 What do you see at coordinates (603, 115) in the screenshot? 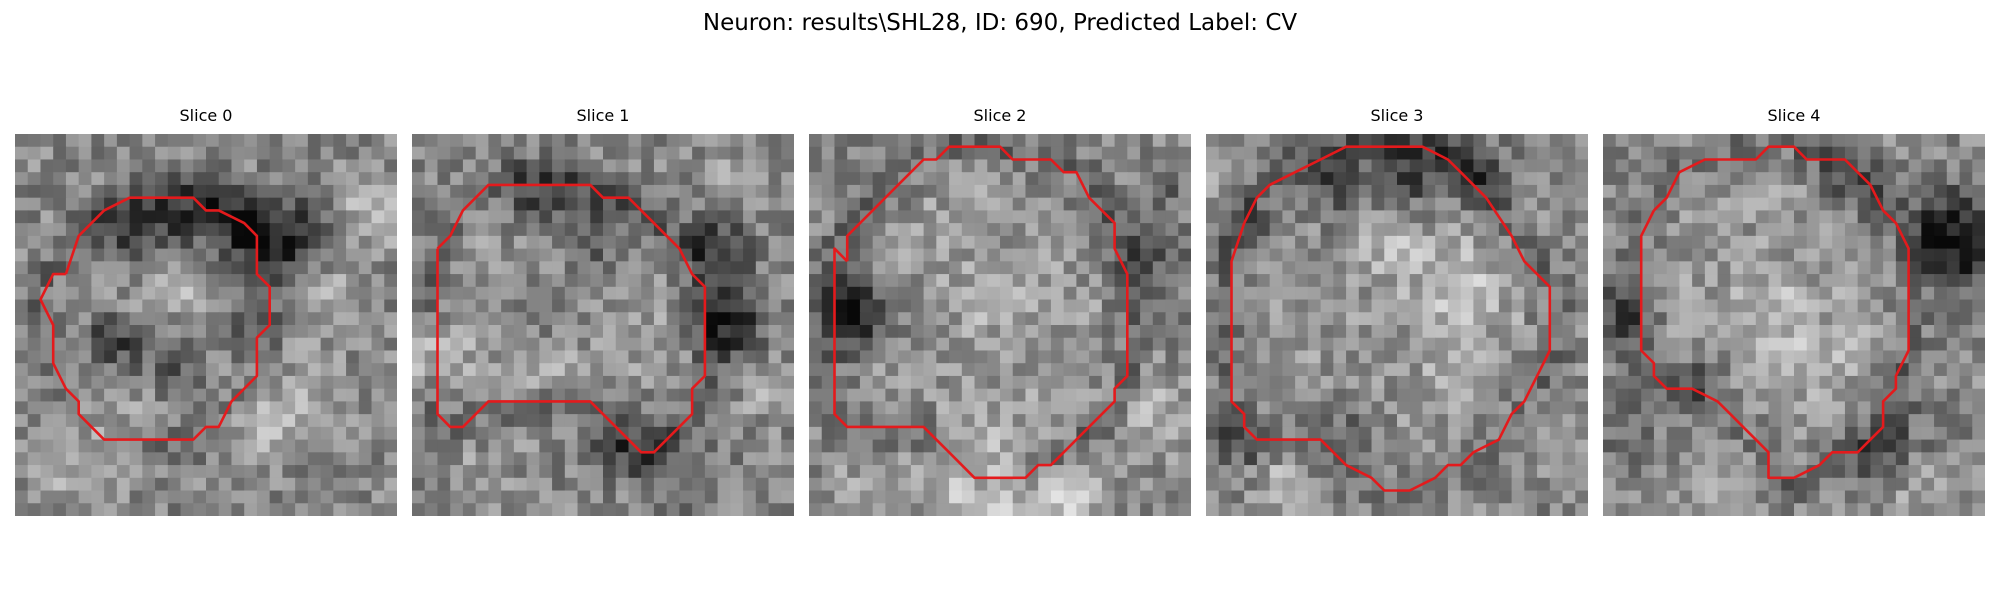
I see `slice-title: Slice 1` at bounding box center [603, 115].